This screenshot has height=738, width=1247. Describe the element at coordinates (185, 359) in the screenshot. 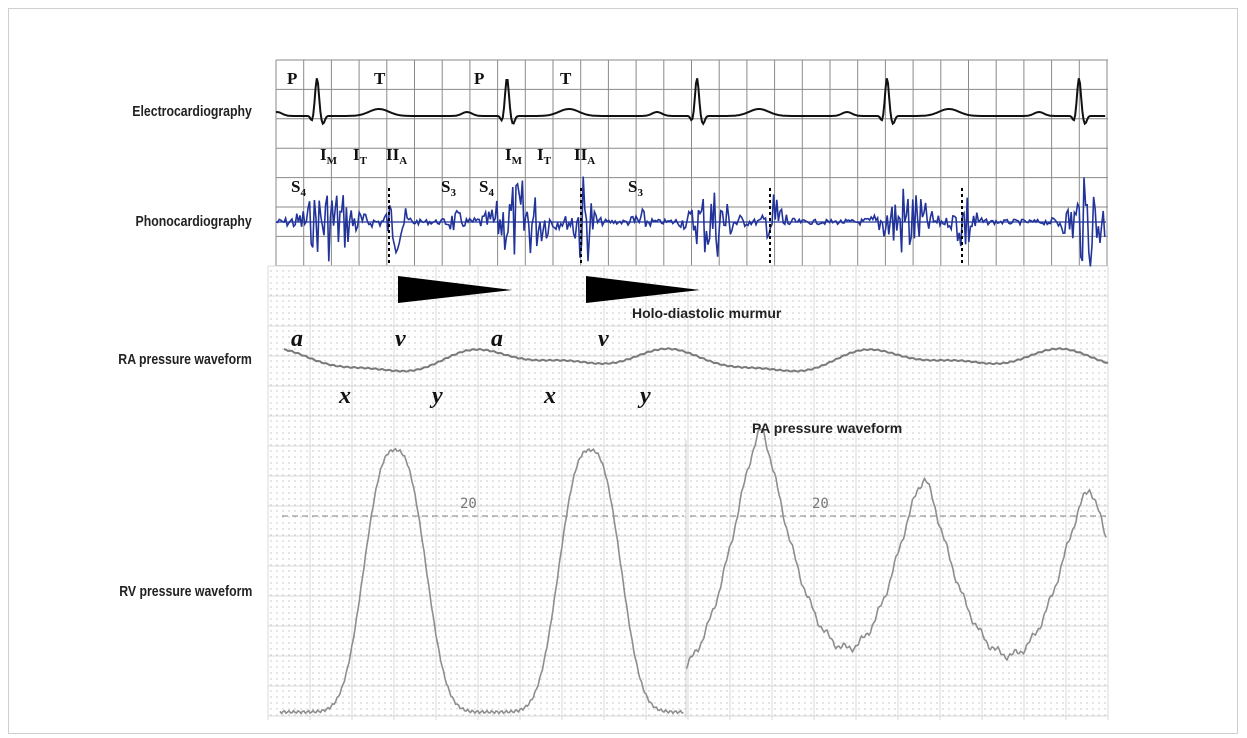

I see `label-ra-pressure-waveform: RA pressure waveform` at that location.